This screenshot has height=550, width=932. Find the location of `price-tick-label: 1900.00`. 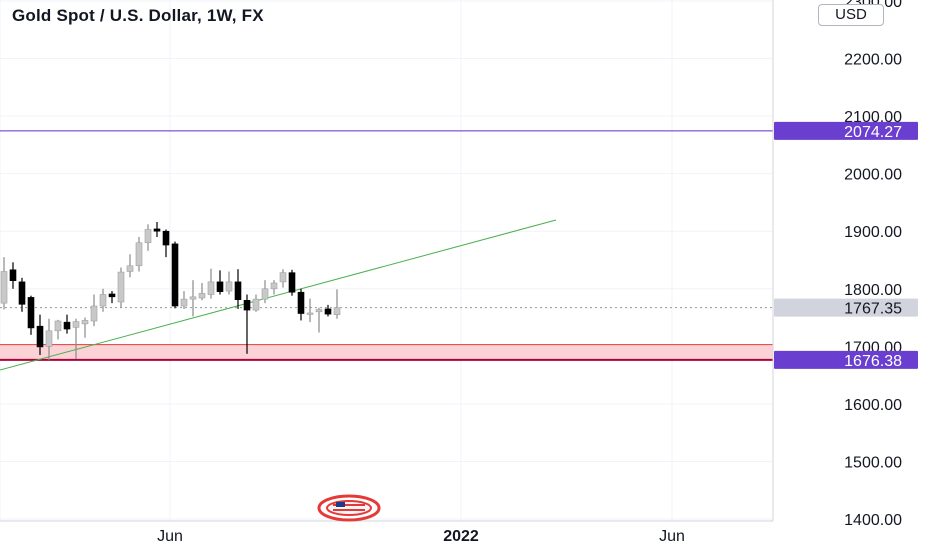

price-tick-label: 1900.00 is located at coordinates (873, 232).